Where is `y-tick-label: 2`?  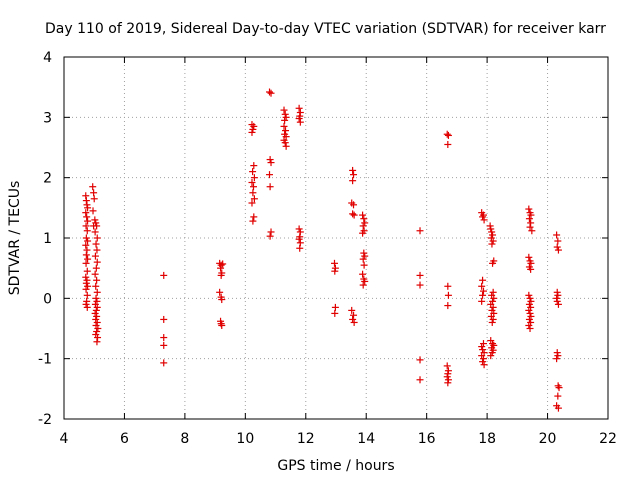 y-tick-label: 2 is located at coordinates (47, 179).